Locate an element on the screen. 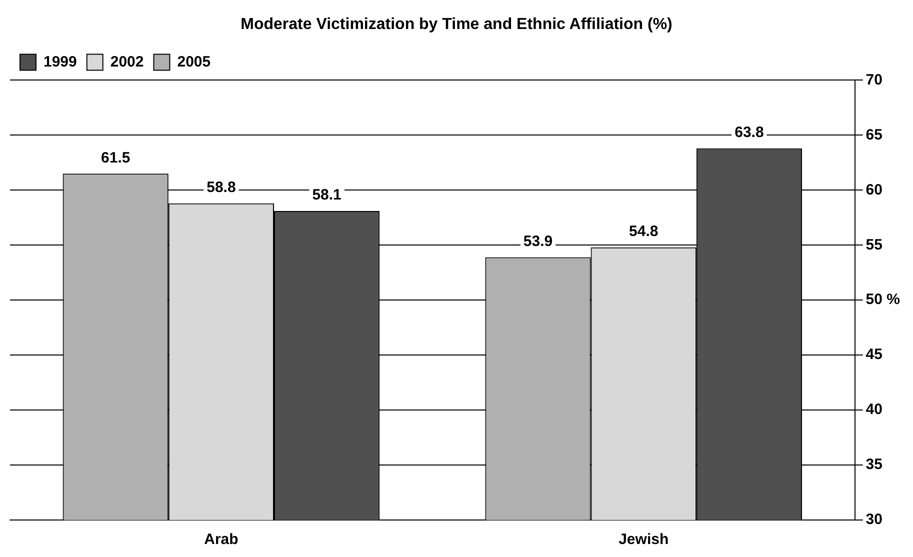 This screenshot has width=913, height=557. data-label: 58.8 is located at coordinates (221, 187).